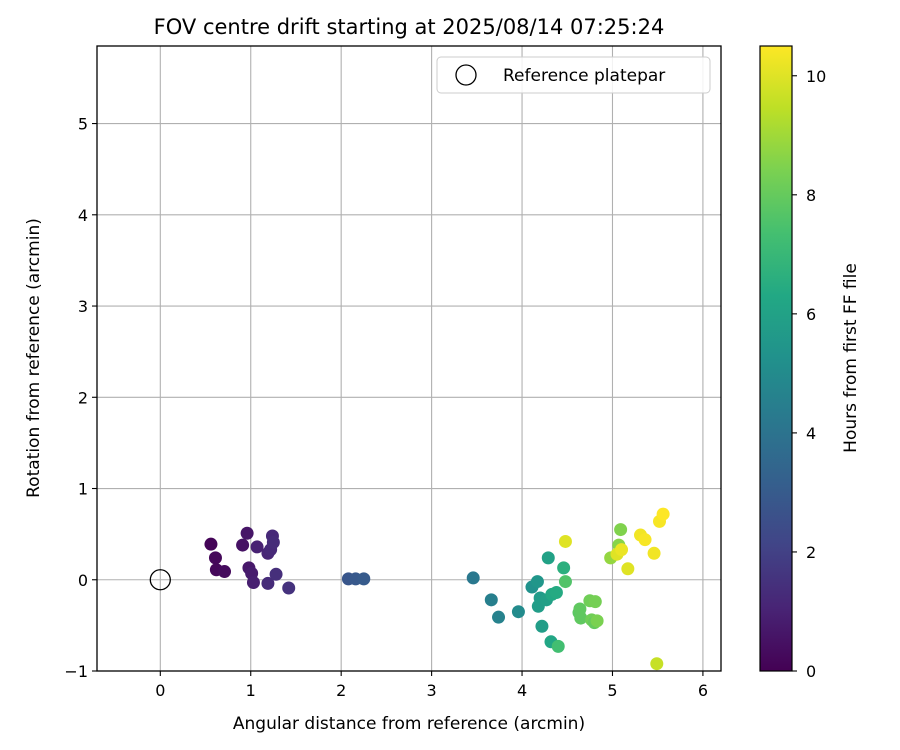 This screenshot has width=900, height=750. I want to click on colorbar-tick-label: 8, so click(811, 195).